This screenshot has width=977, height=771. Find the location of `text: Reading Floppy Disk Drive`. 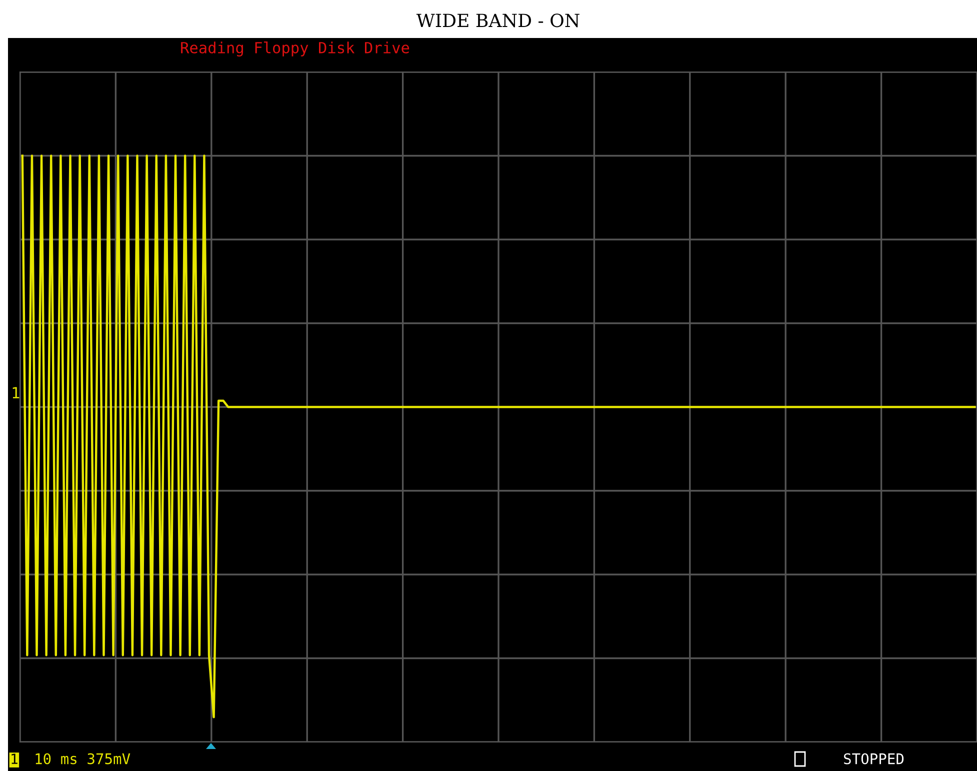

text: Reading Floppy Disk Drive is located at coordinates (295, 49).